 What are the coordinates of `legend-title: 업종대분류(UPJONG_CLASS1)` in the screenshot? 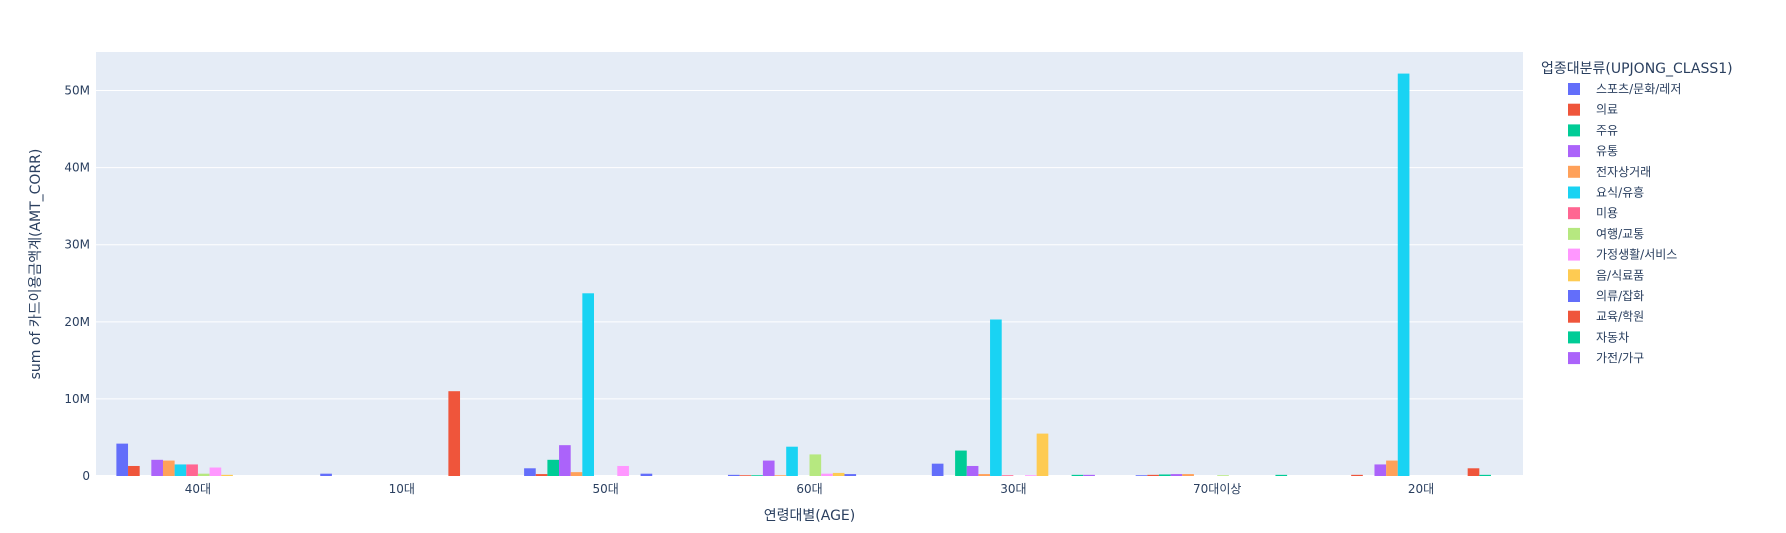 It's located at (1637, 69).